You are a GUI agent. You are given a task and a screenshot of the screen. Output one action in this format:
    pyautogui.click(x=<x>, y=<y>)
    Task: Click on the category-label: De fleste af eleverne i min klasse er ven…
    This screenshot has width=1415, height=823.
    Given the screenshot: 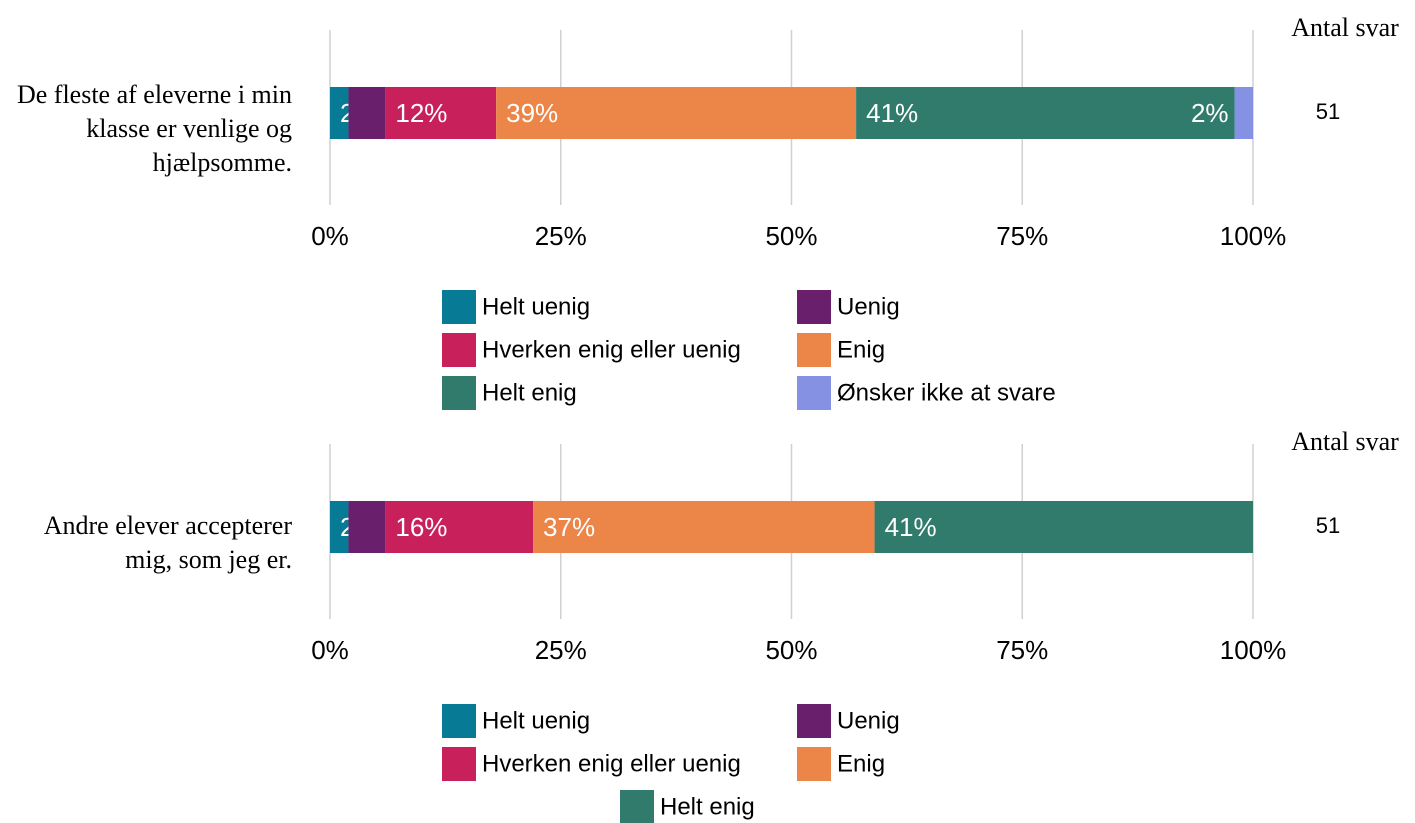 What is the action you would take?
    pyautogui.click(x=154, y=128)
    